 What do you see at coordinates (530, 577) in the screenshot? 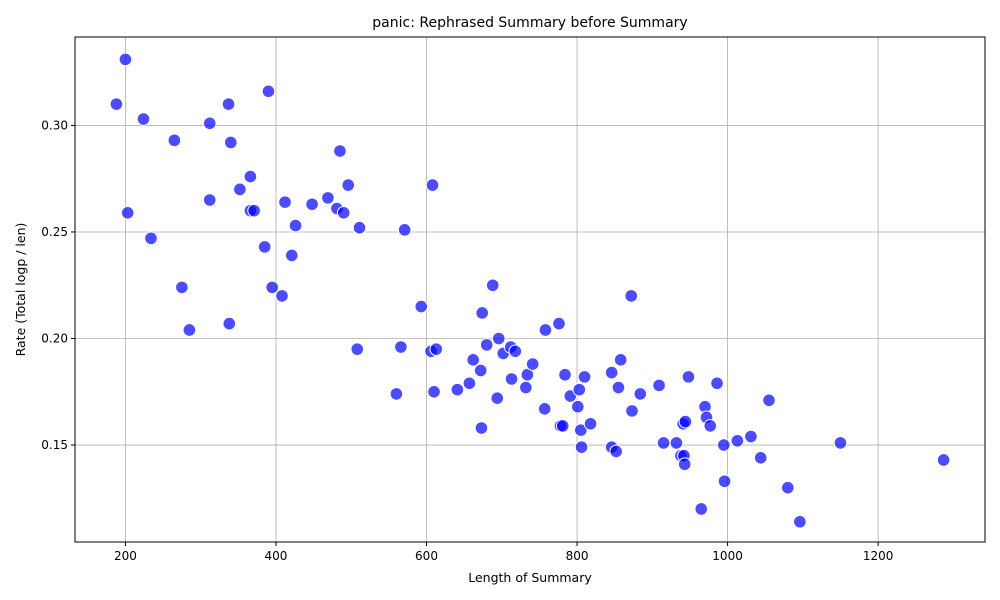
I see `x-axis-label: Length of Summary` at bounding box center [530, 577].